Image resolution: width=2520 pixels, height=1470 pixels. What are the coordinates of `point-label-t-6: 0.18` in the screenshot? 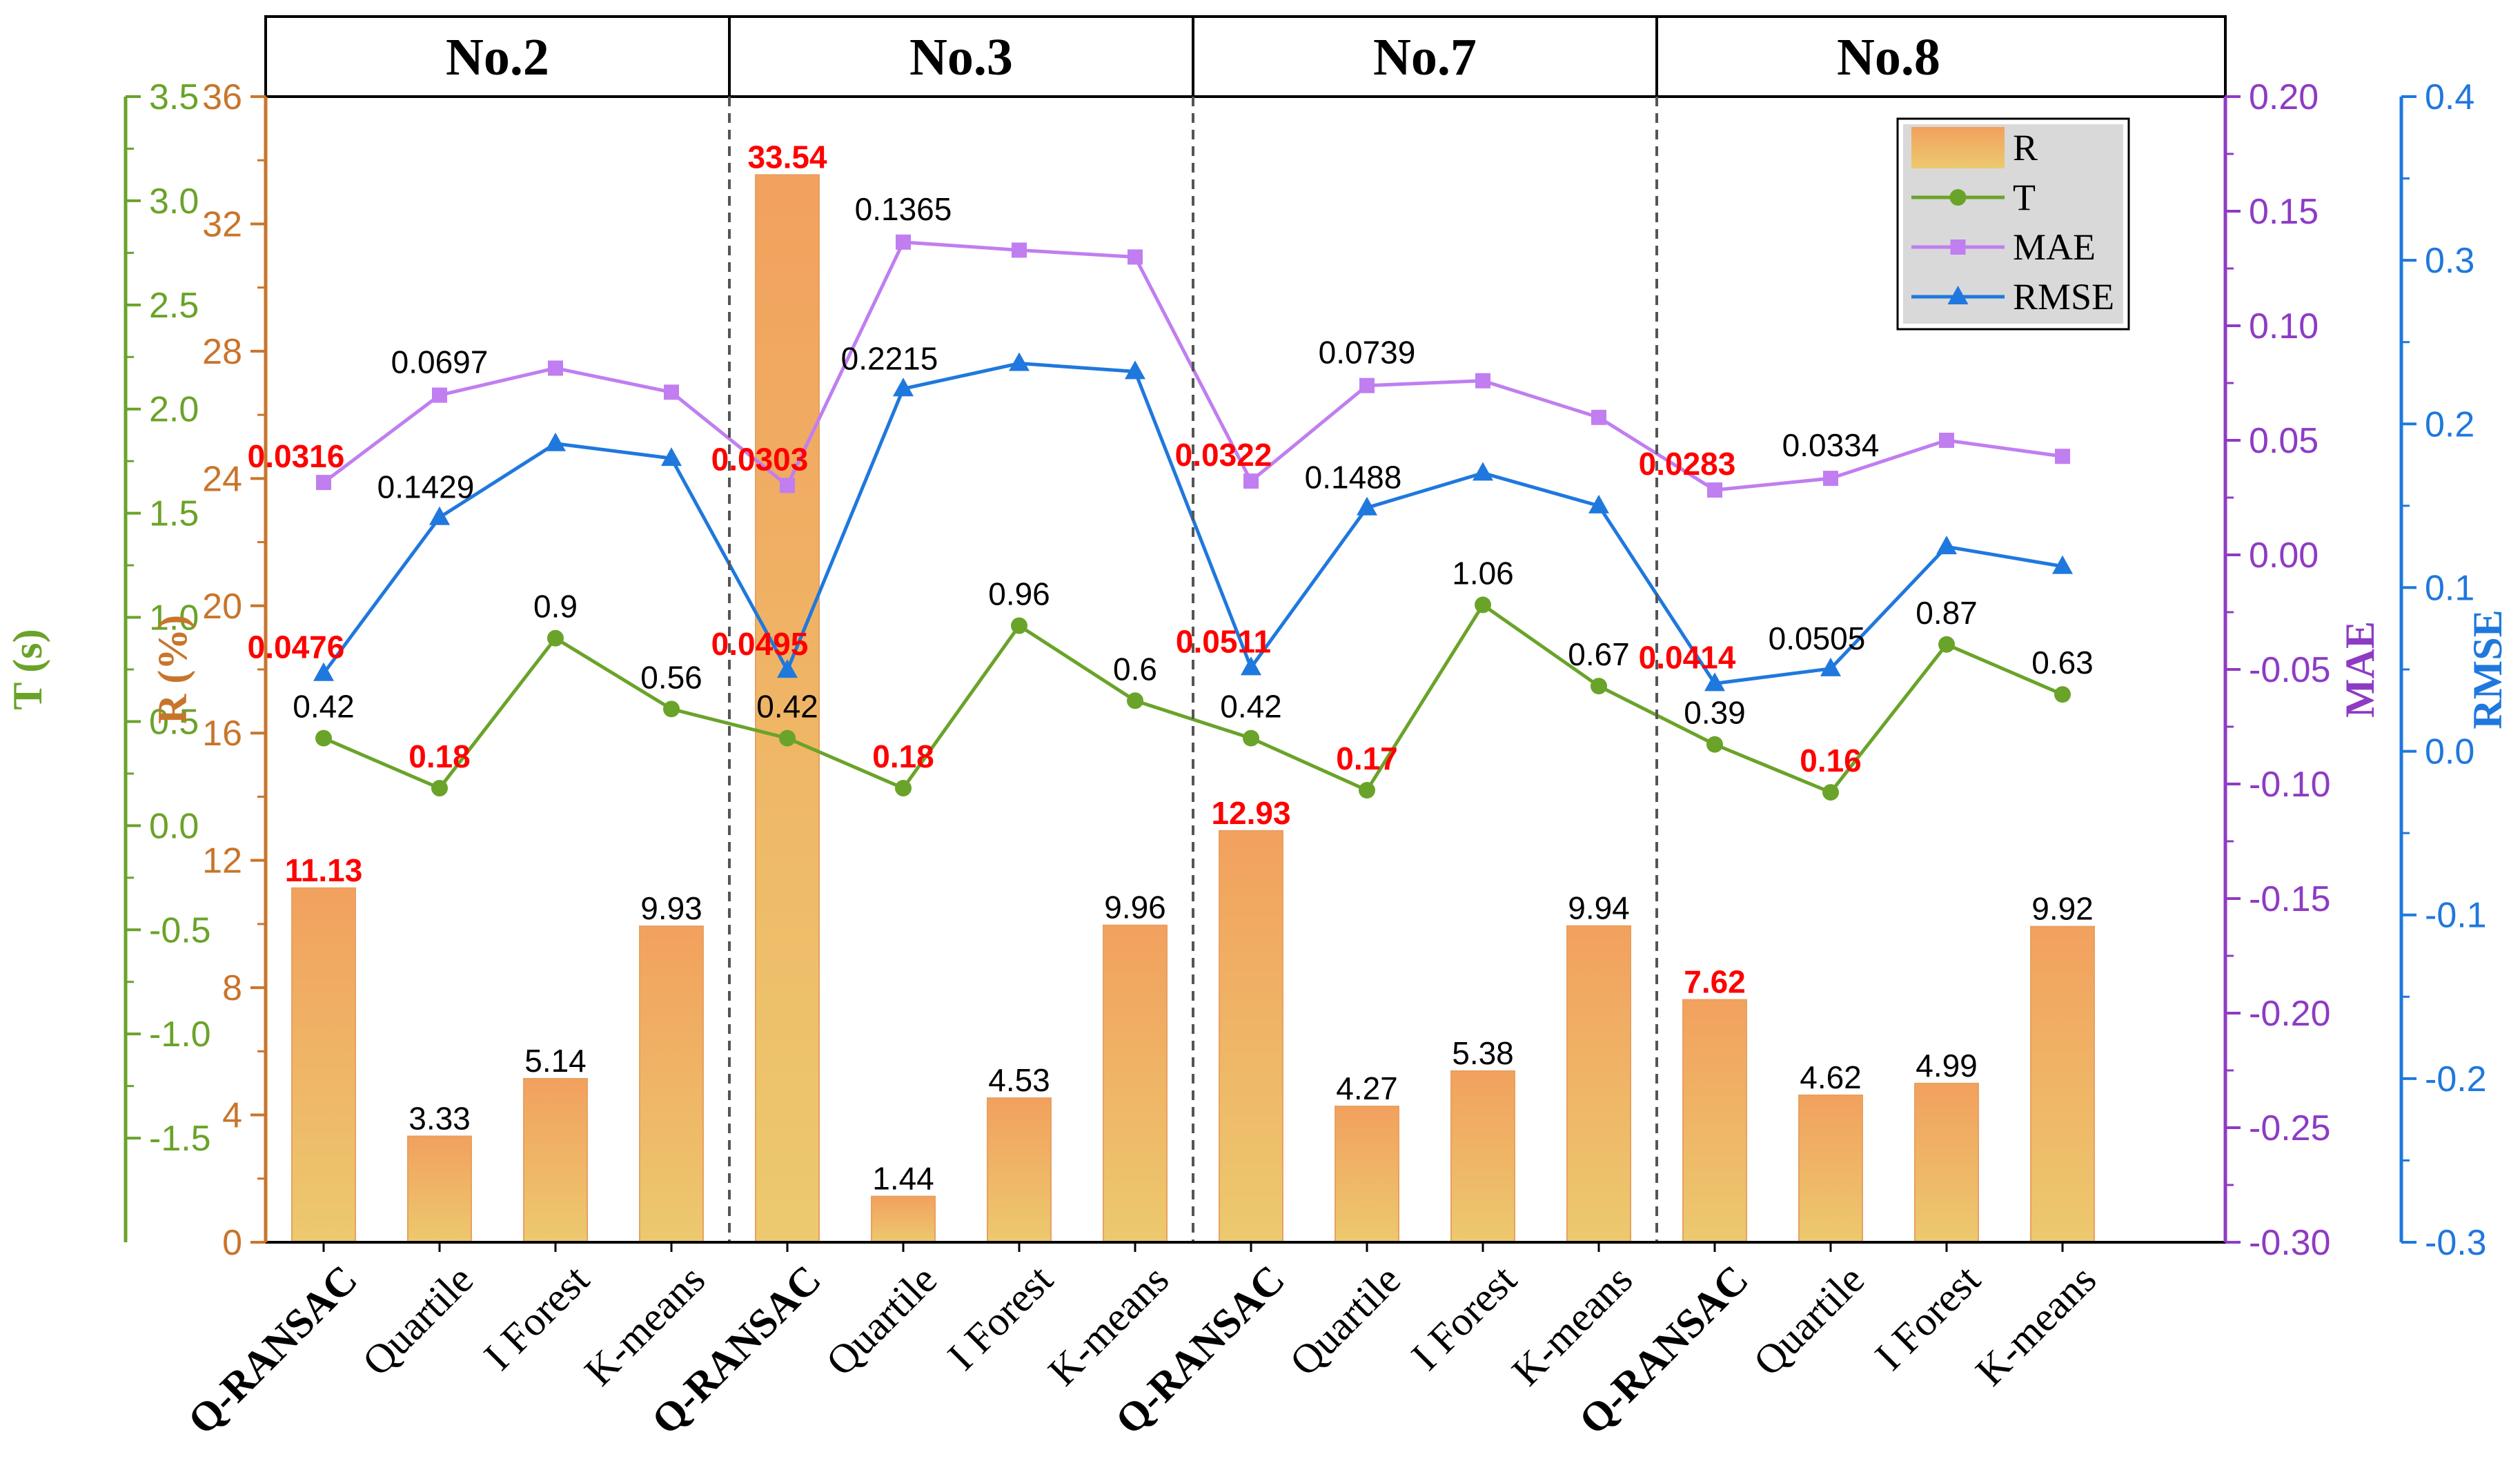 It's located at (903, 756).